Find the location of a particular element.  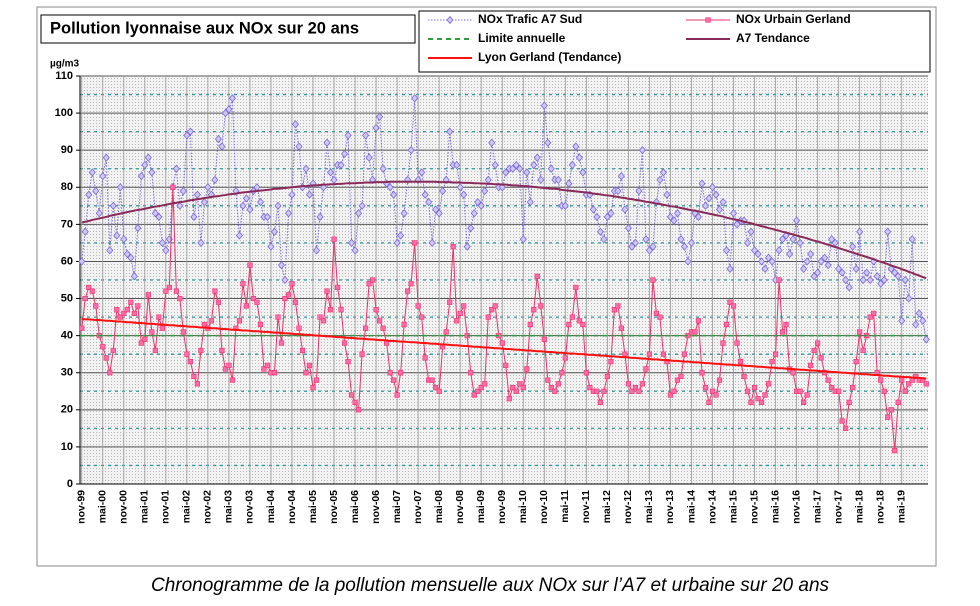

x-tick-label: mai-18 is located at coordinates (859, 506).